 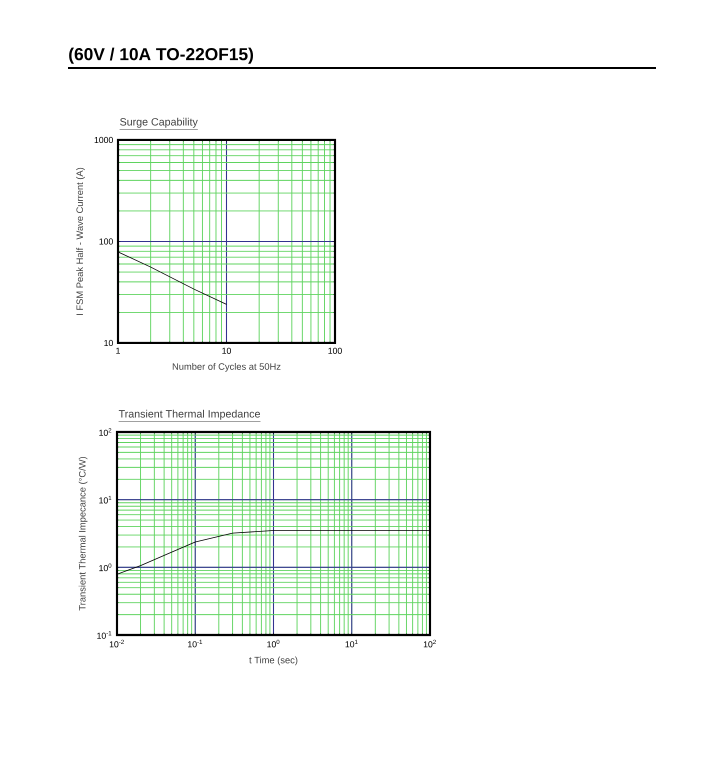 What do you see at coordinates (106, 241) in the screenshot?
I see `y-tick-label: 100` at bounding box center [106, 241].